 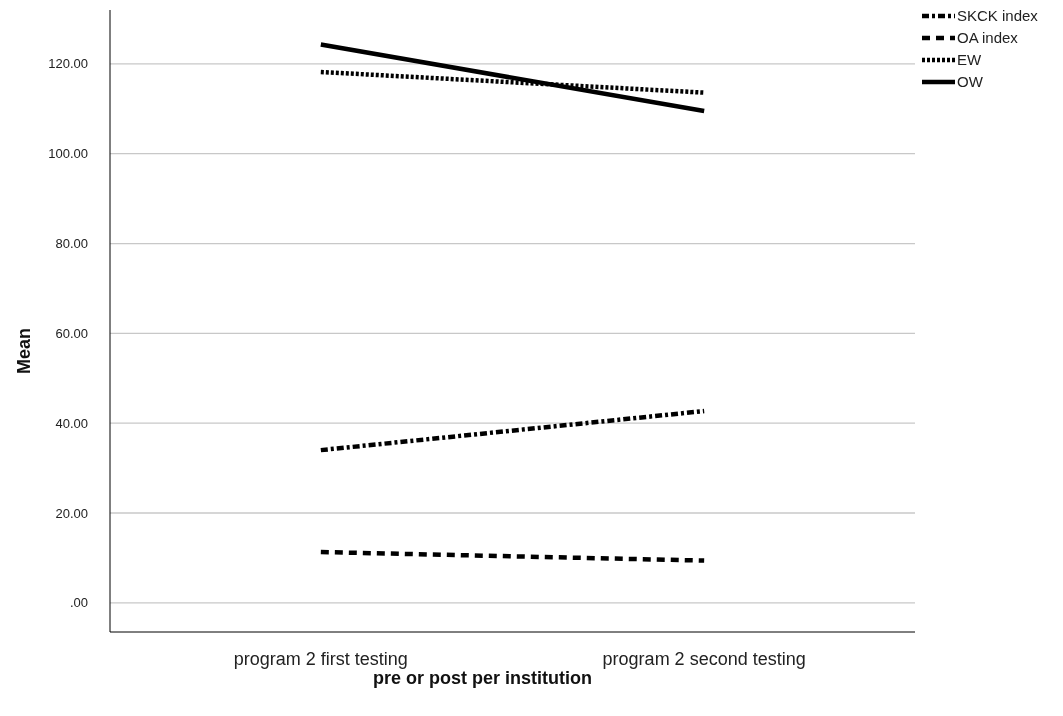 What do you see at coordinates (969, 60) in the screenshot?
I see `legend-label: EW` at bounding box center [969, 60].